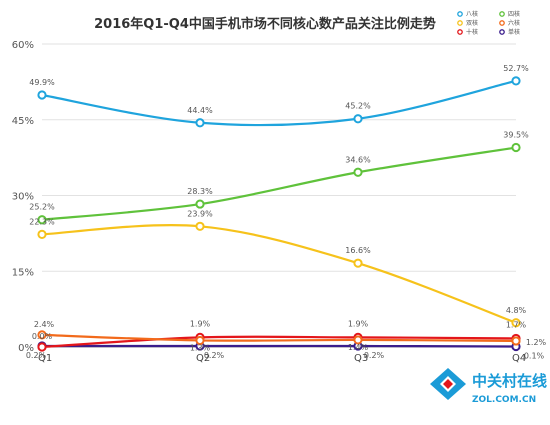 The height and width of the screenshot is (425, 550). I want to click on data-label: 22.3%, so click(42, 221).